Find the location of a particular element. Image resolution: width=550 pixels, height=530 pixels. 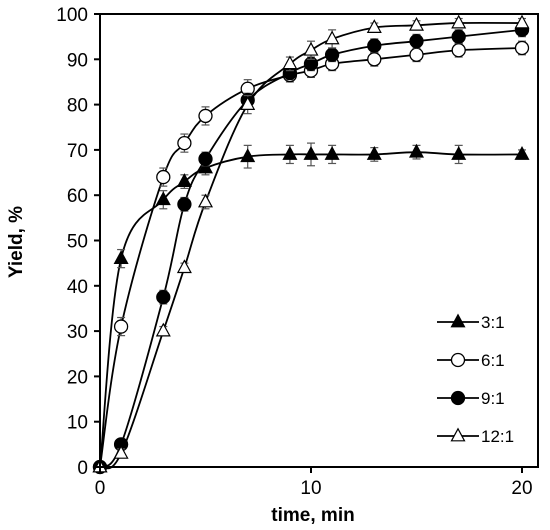

x-tick-label: 0 is located at coordinates (100, 488).